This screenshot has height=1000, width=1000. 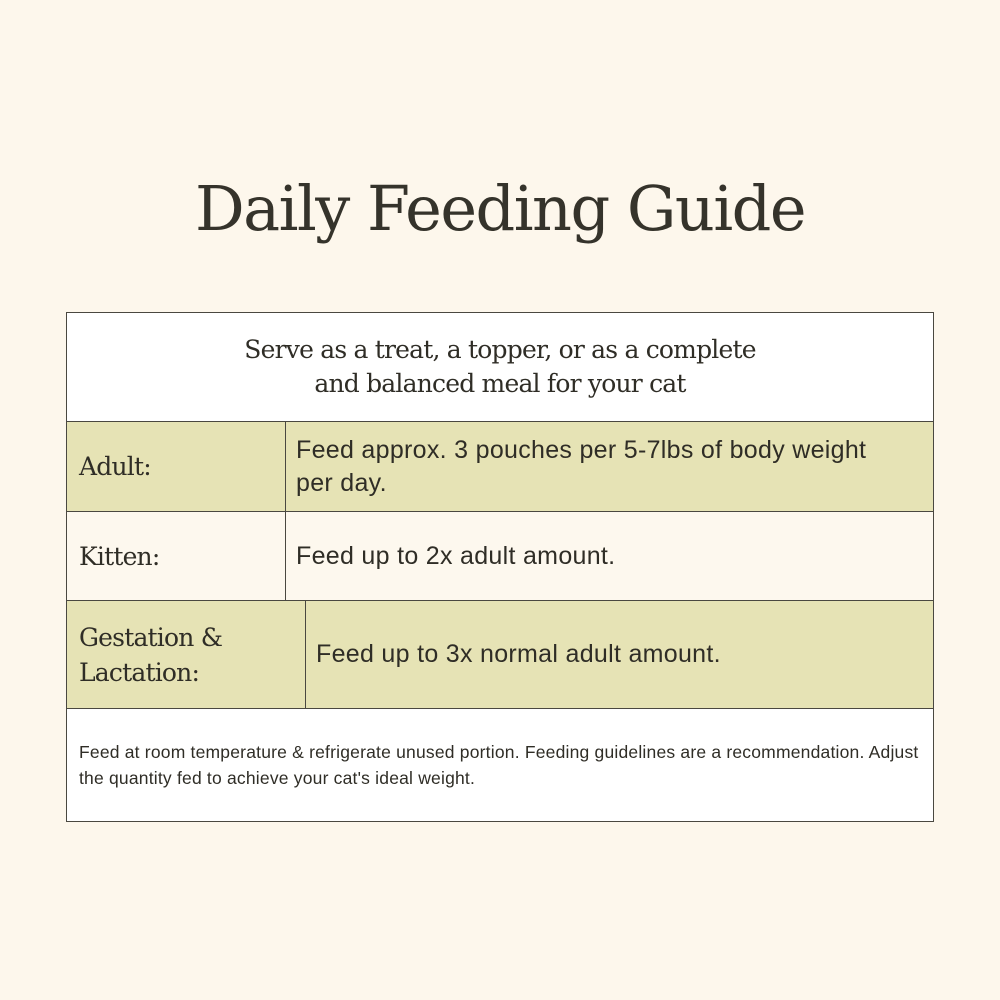 What do you see at coordinates (176, 466) in the screenshot?
I see `row-label: Adult:` at bounding box center [176, 466].